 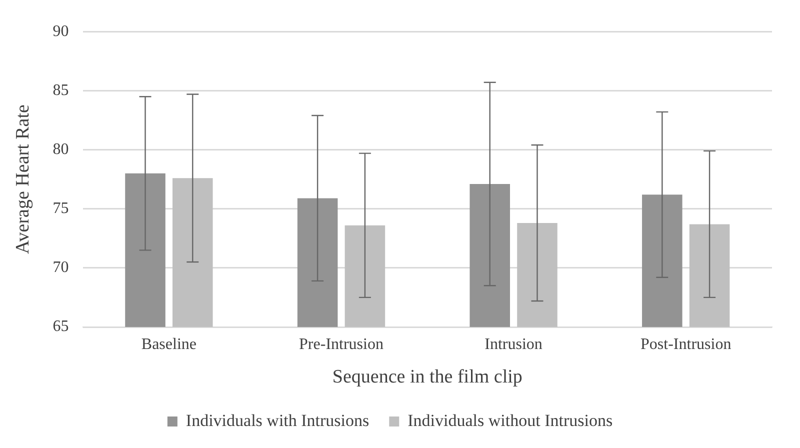 What do you see at coordinates (60, 149) in the screenshot?
I see `y-tick-label: 80` at bounding box center [60, 149].